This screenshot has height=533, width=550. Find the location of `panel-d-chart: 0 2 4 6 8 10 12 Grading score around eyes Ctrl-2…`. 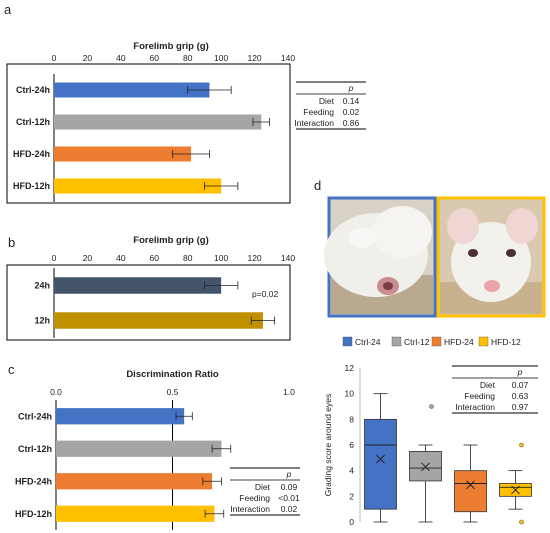

panel-d-chart: 0 2 4 6 8 10 12 Grading score around eyes Ctrl-2… is located at coordinates (430, 431).